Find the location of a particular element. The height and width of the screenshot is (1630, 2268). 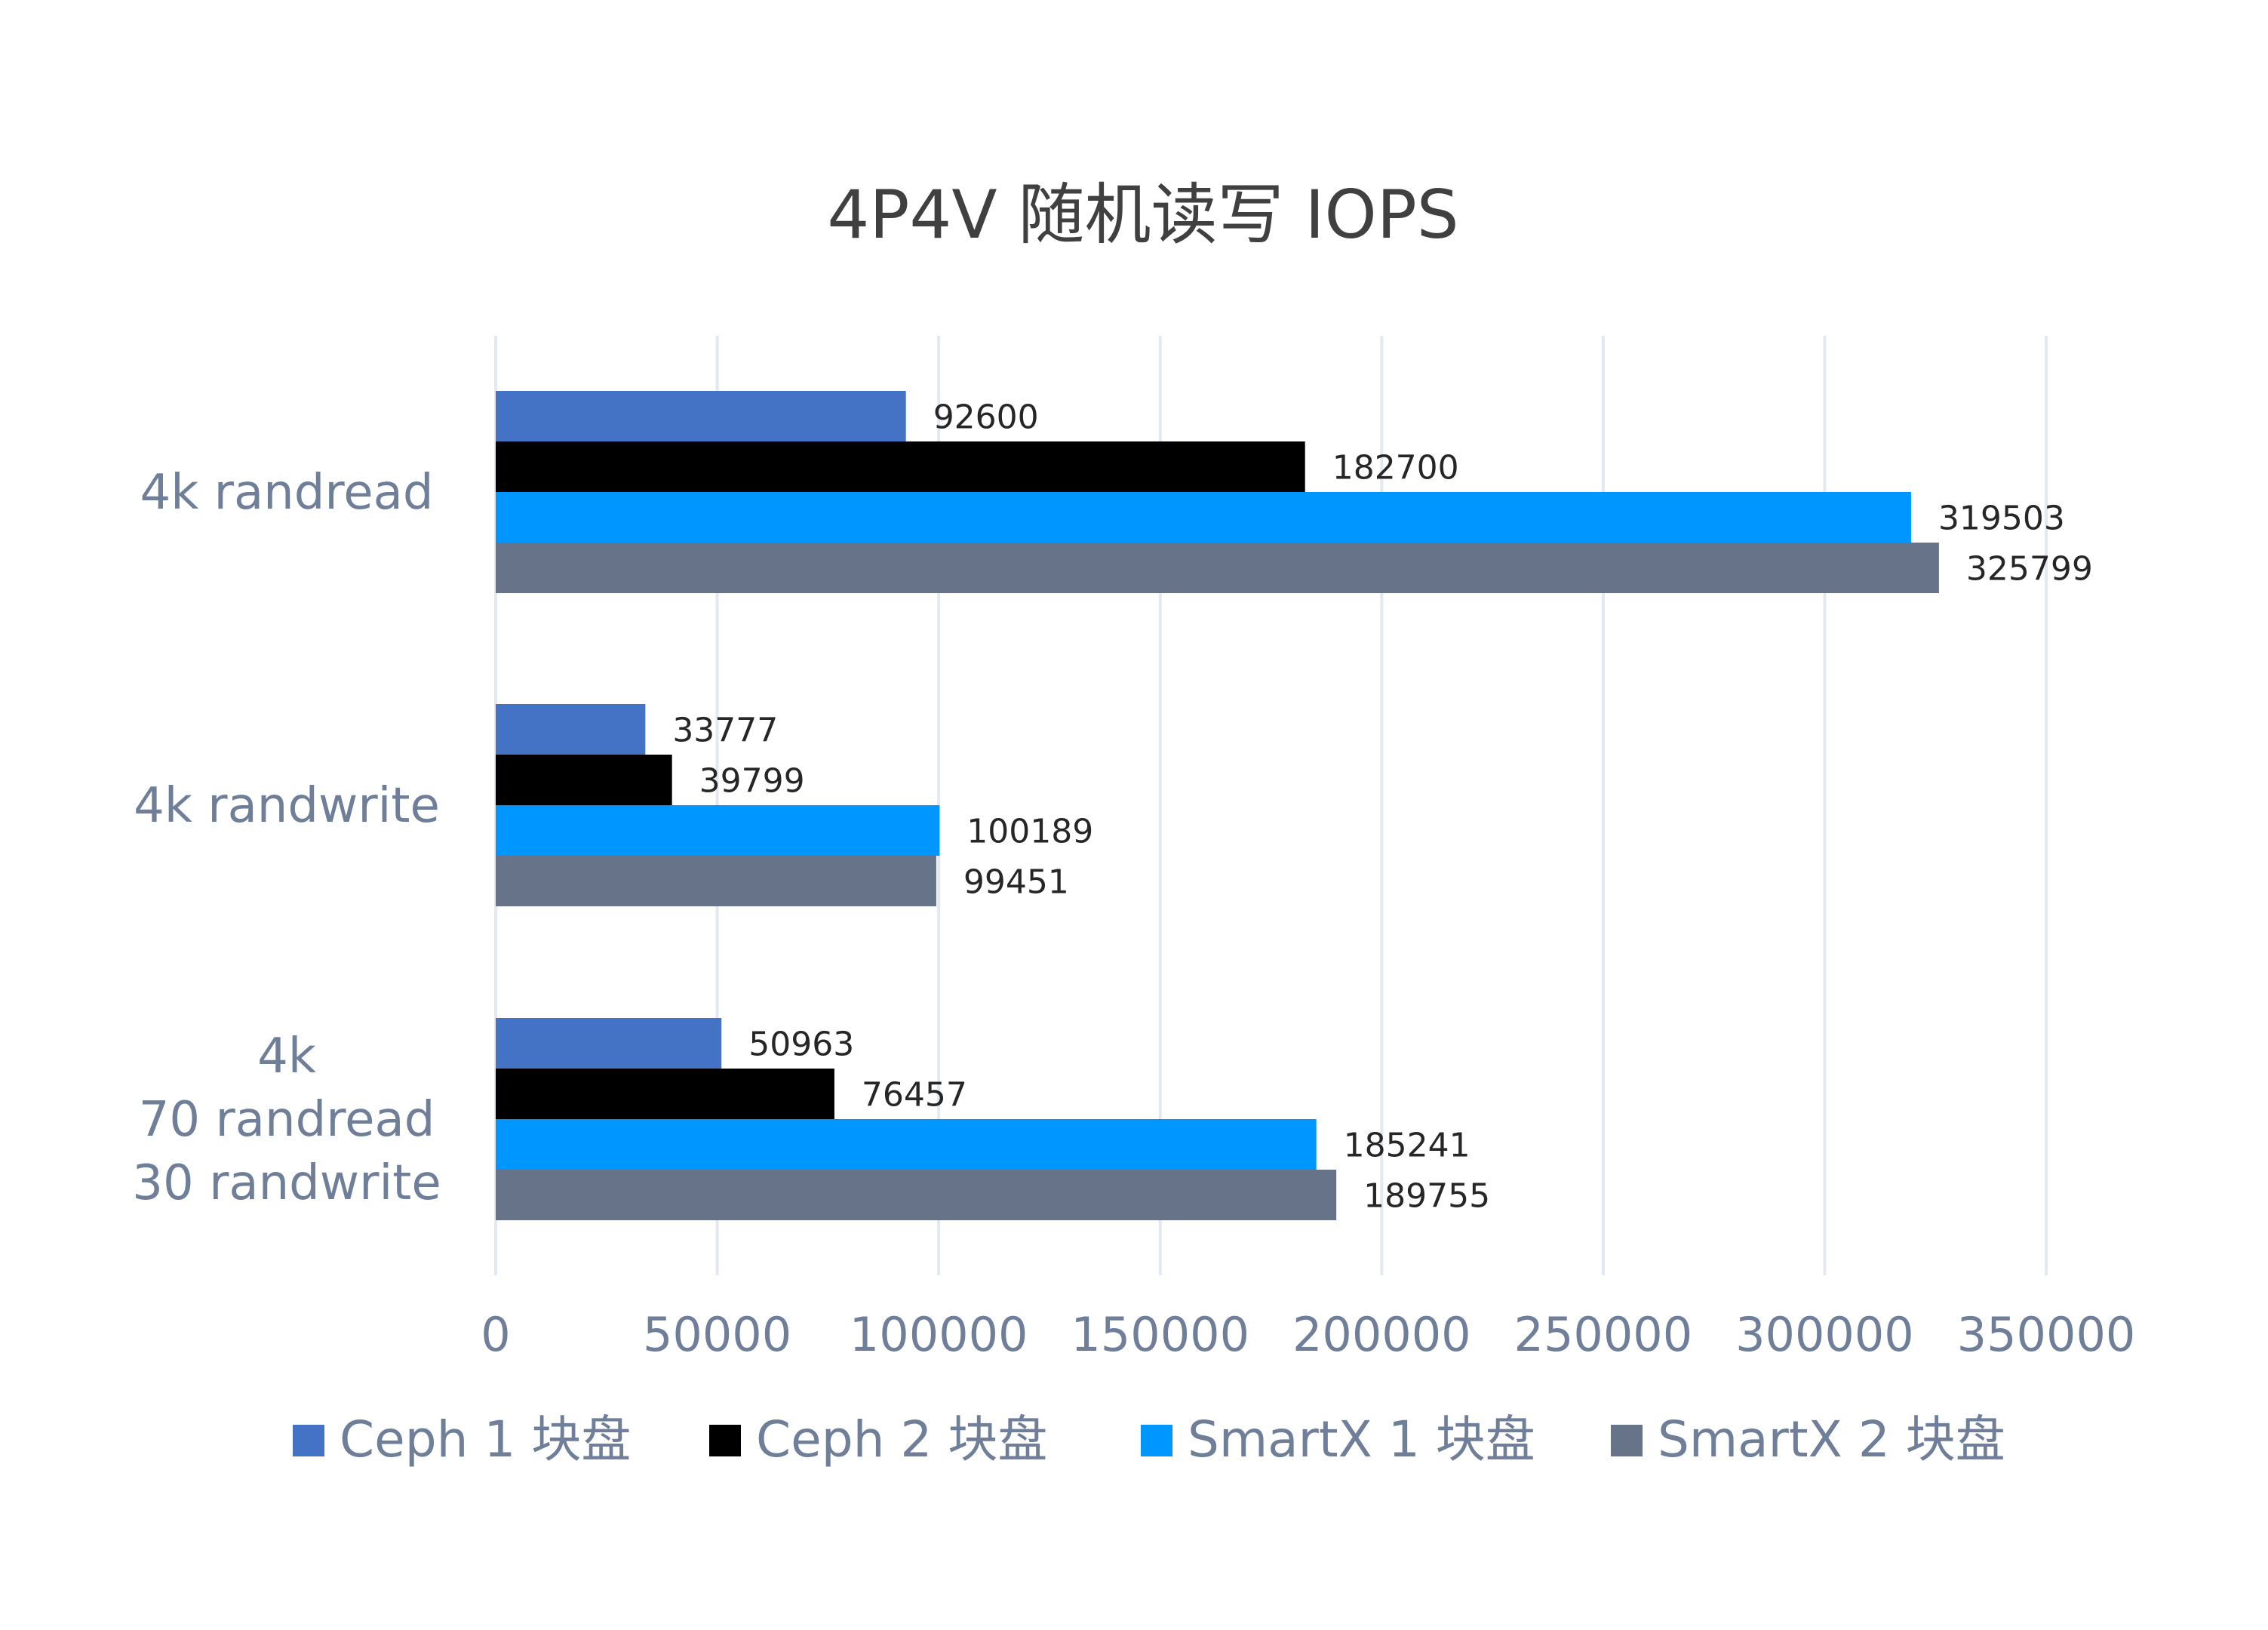

x-tick-label: 350000 is located at coordinates (2046, 1334).